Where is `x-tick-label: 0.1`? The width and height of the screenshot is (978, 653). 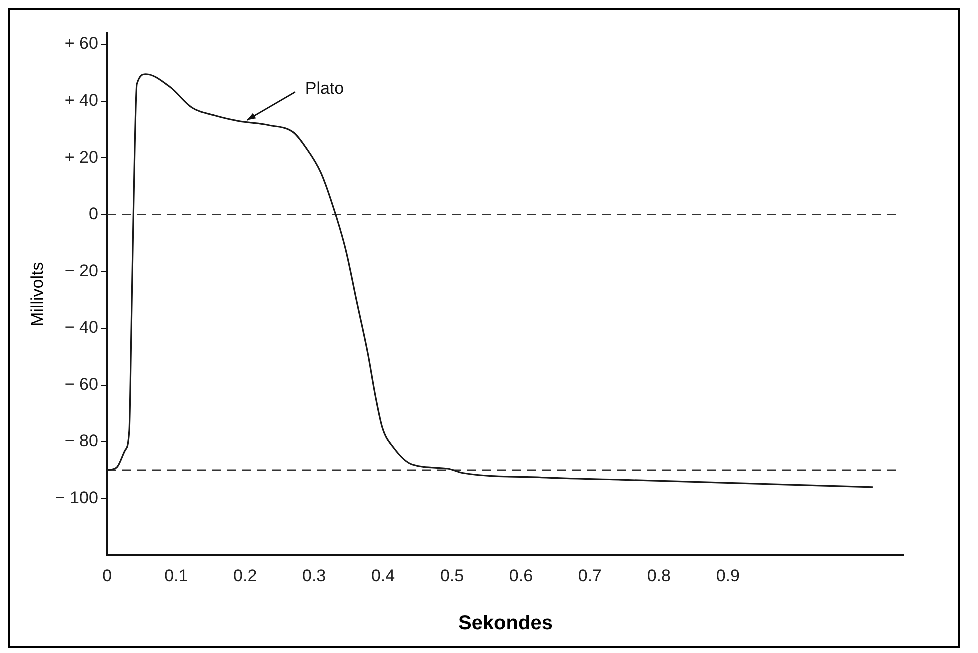
x-tick-label: 0.1 is located at coordinates (176, 576).